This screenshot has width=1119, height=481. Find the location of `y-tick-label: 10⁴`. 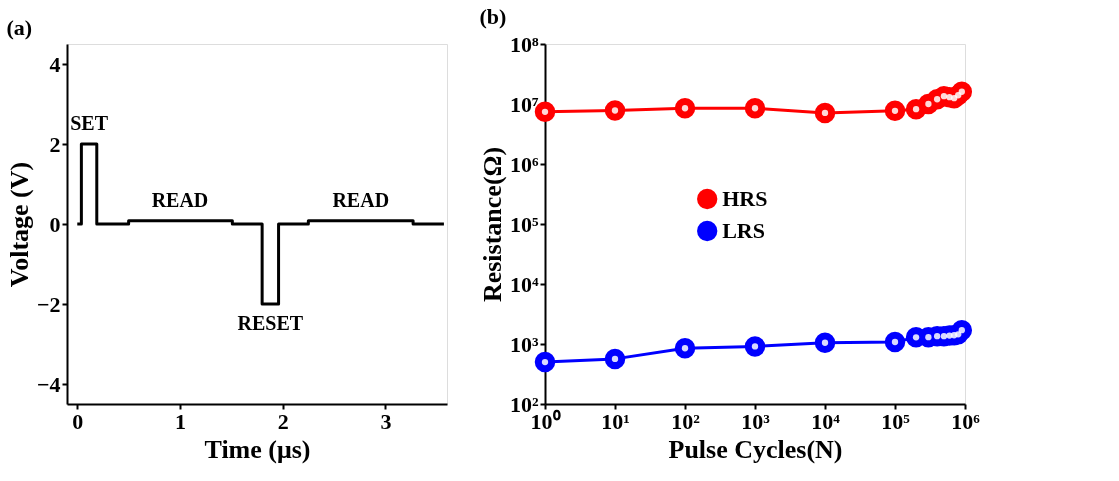

y-tick-label: 10⁴ is located at coordinates (524, 284).